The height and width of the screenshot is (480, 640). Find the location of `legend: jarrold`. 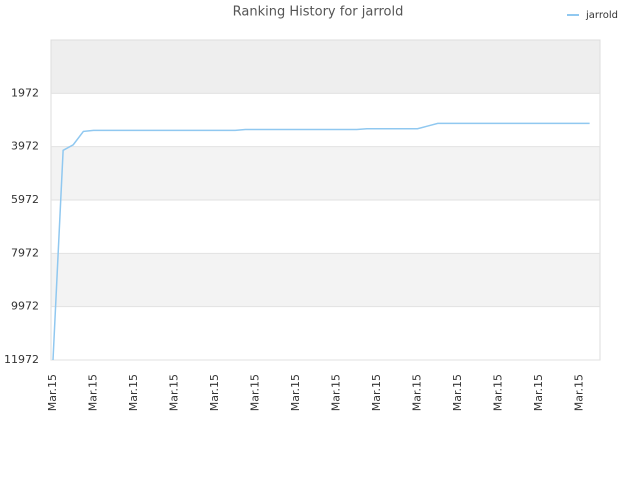

legend: jarrold is located at coordinates (592, 15).